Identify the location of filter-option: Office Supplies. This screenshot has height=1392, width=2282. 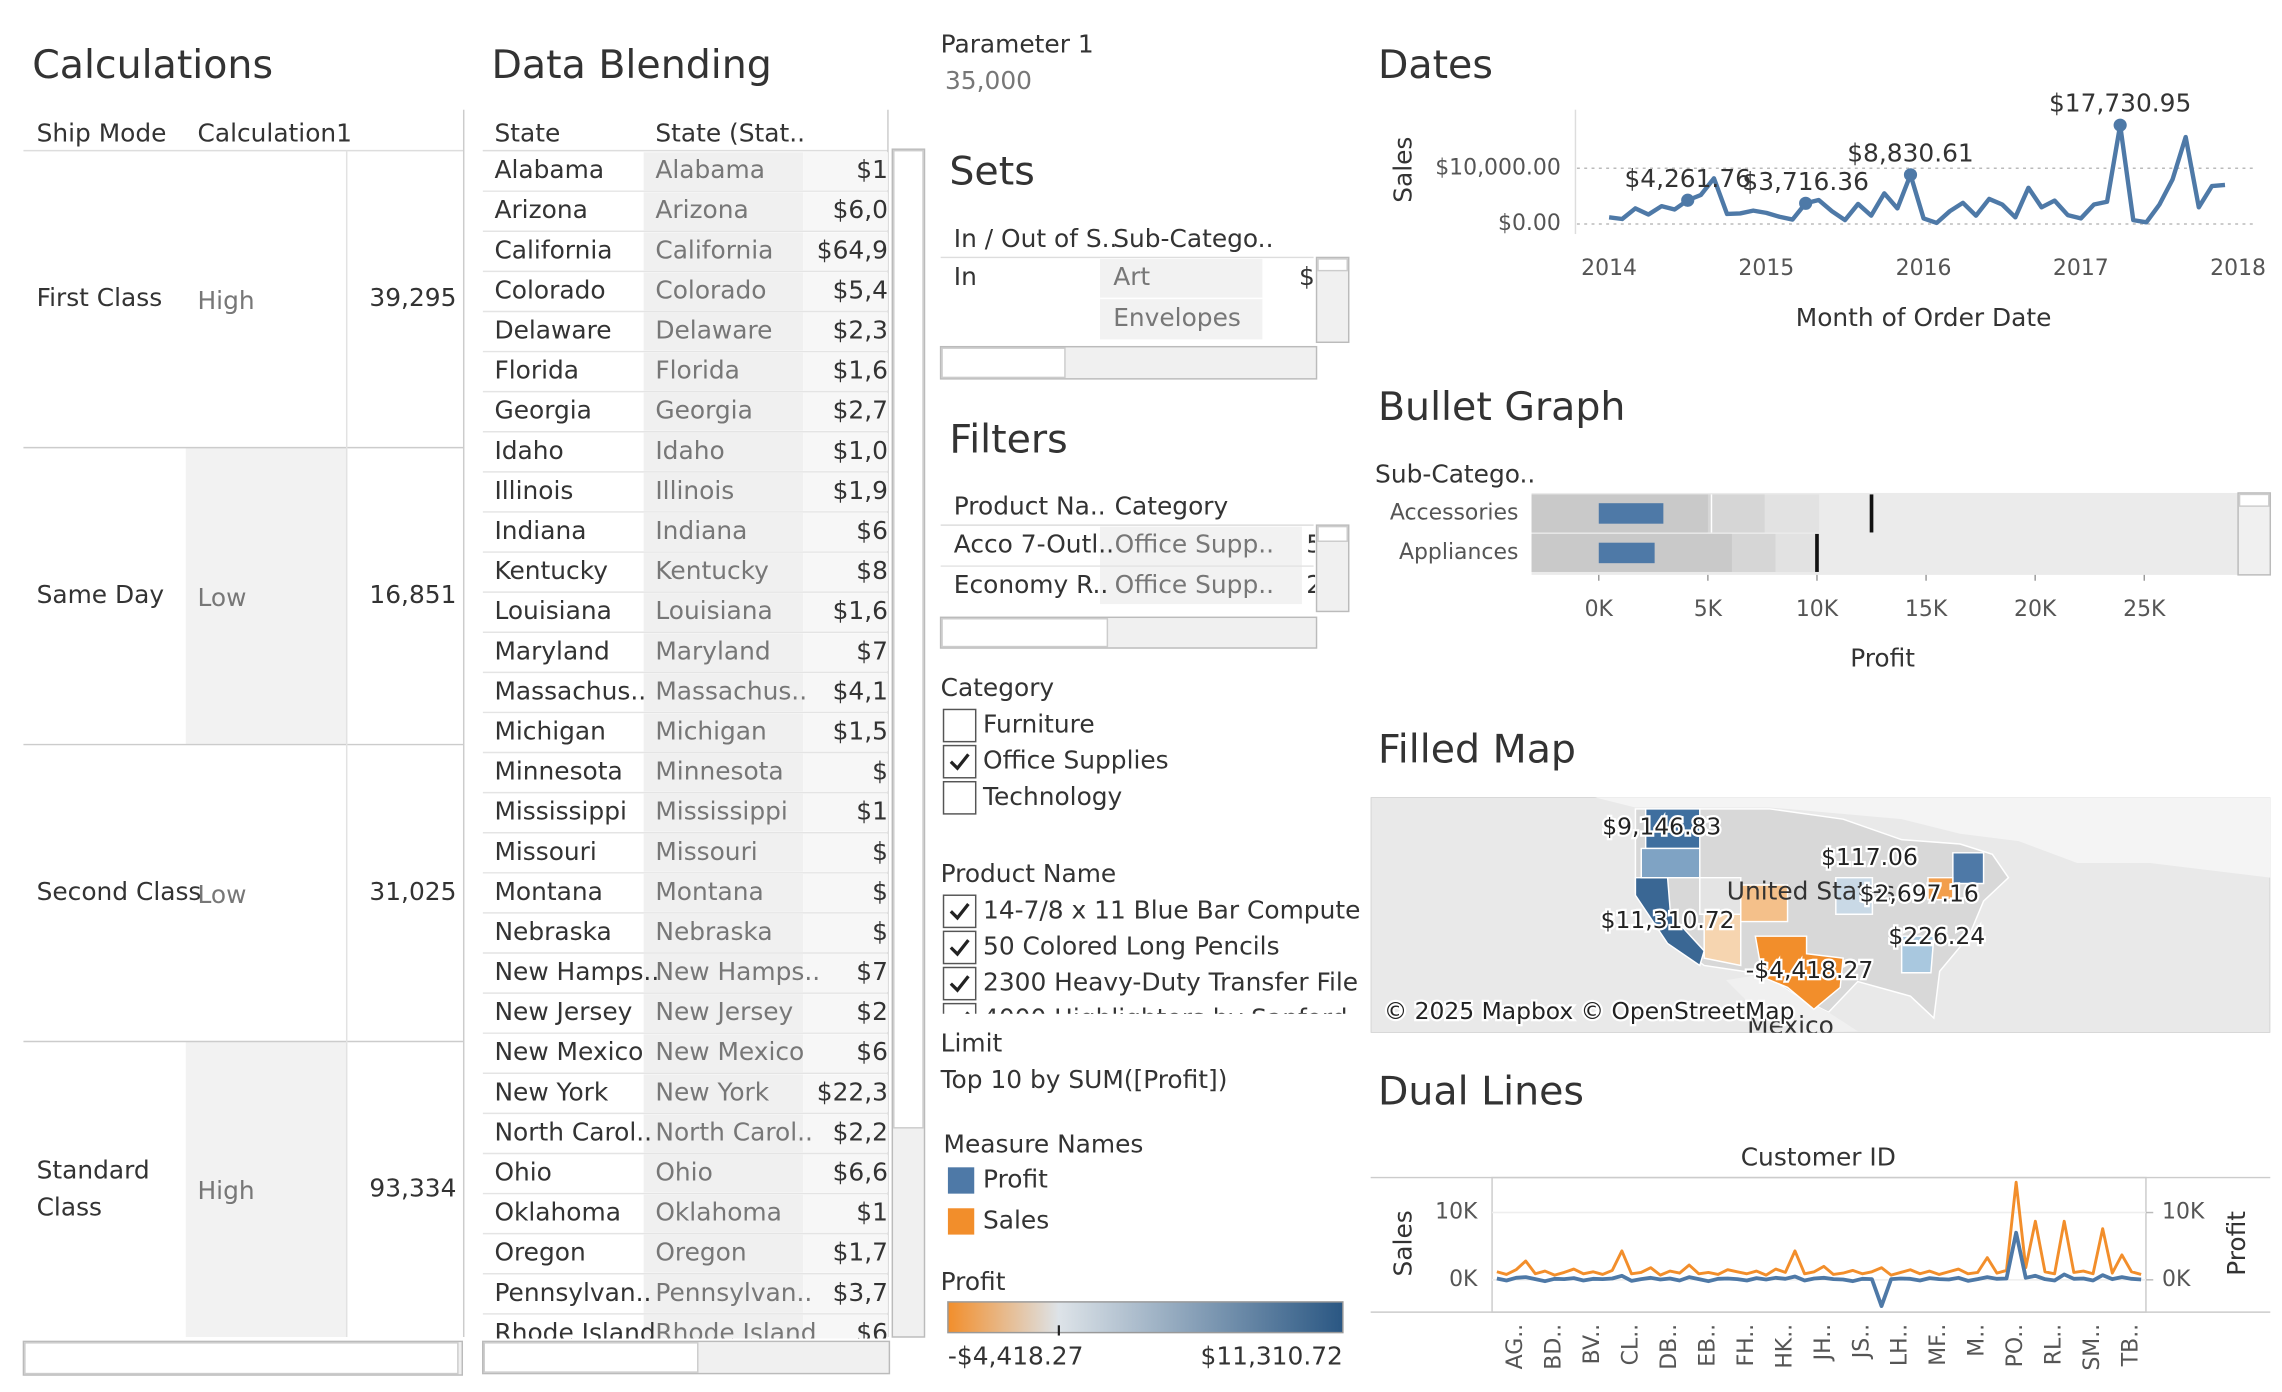
(1076, 760).